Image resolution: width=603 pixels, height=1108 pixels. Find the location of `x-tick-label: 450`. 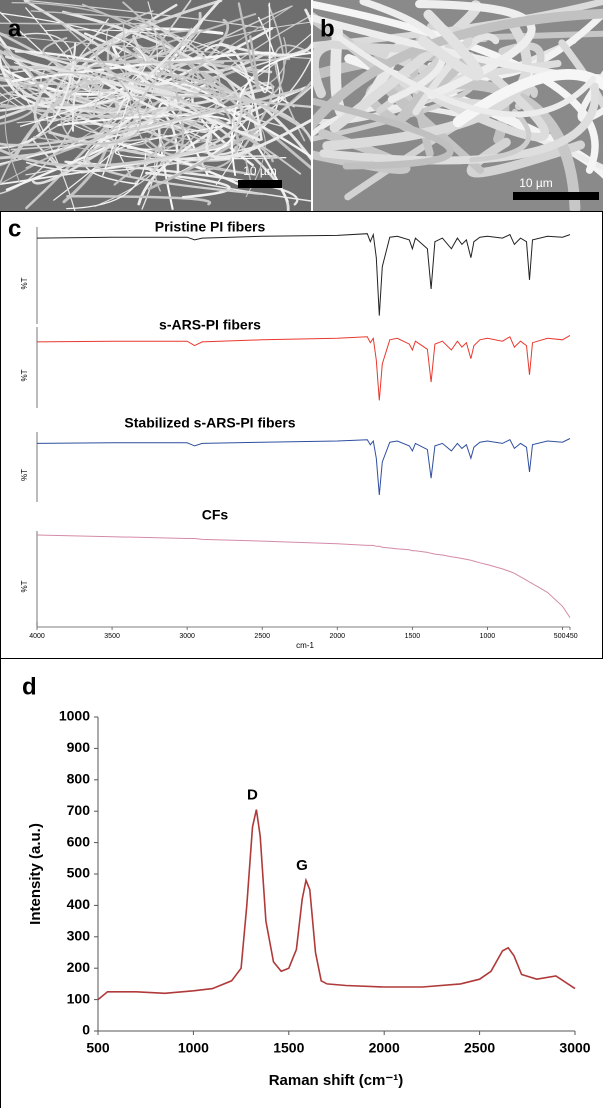

x-tick-label: 450 is located at coordinates (572, 636).